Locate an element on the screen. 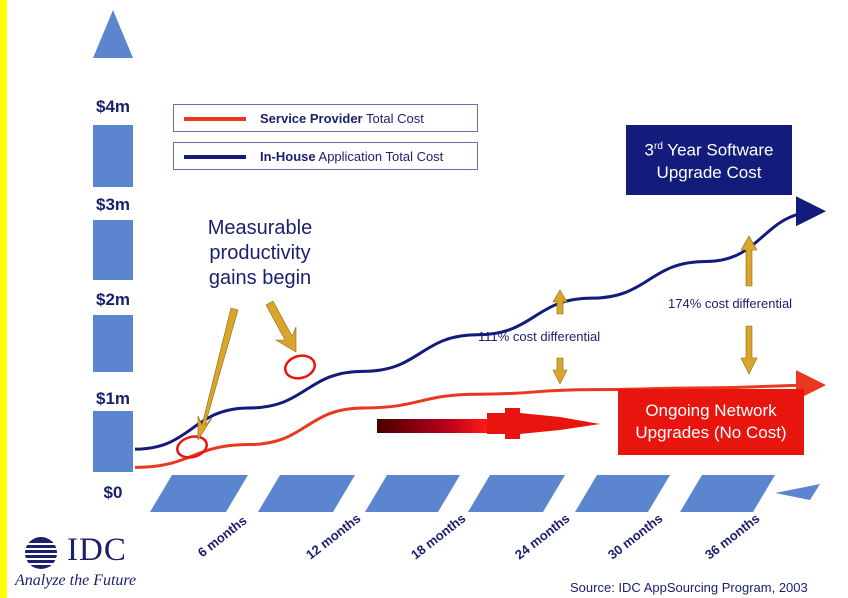 The width and height of the screenshot is (848, 598). x-tick-label: 18 months is located at coordinates (438, 537).